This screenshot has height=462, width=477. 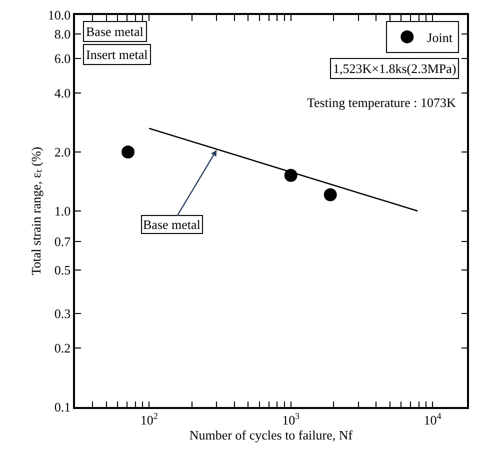 What do you see at coordinates (394, 68) in the screenshot?
I see `annotation: 1,523K×1.8ks(2.3MPa)` at bounding box center [394, 68].